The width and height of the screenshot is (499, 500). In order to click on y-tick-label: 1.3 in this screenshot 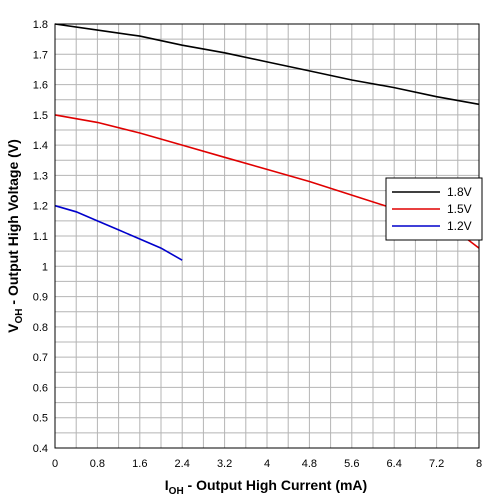, I will do `click(40, 176)`.